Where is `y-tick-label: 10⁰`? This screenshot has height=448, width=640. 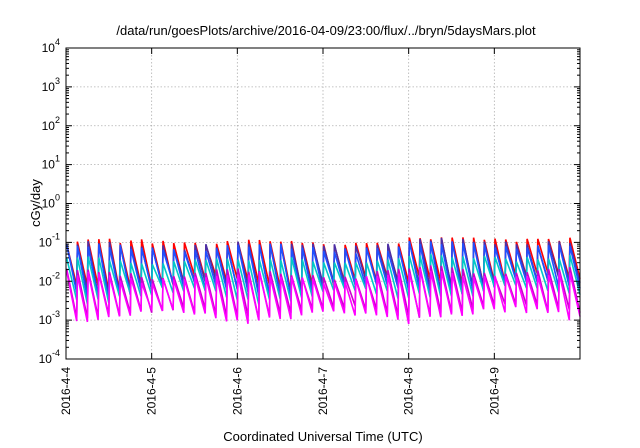 y-tick-label: 10⁰ is located at coordinates (51, 202).